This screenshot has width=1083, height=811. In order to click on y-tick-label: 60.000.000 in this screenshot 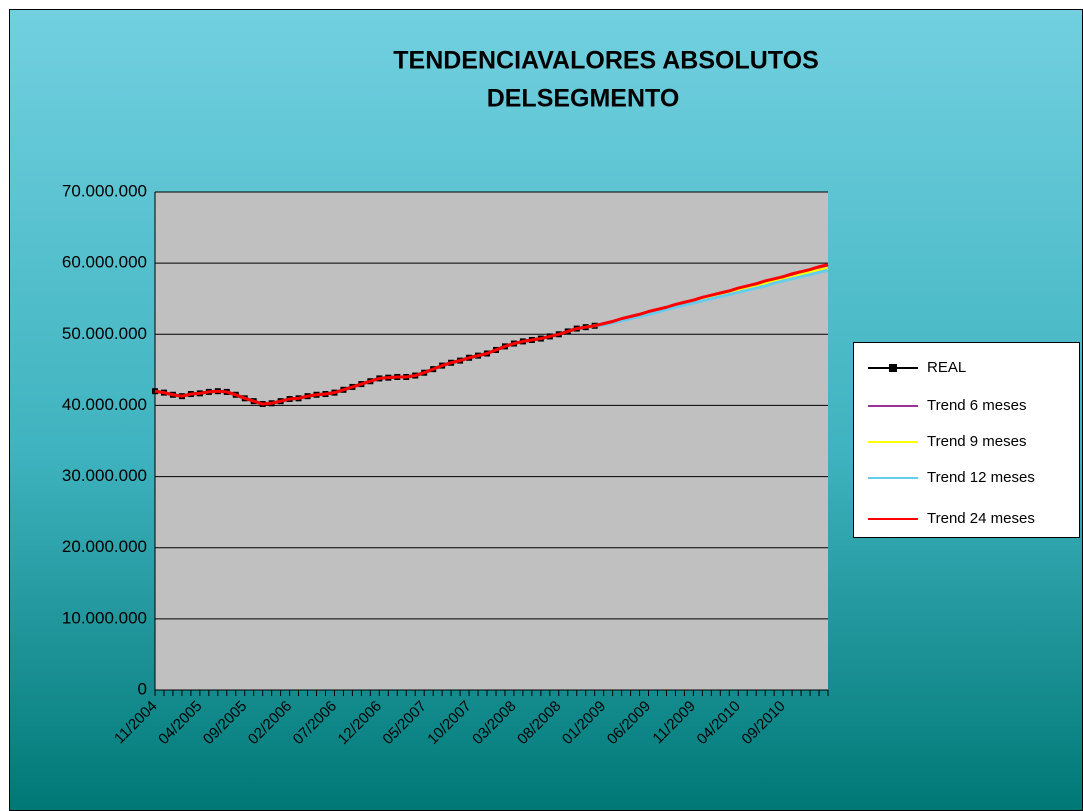, I will do `click(104, 262)`.